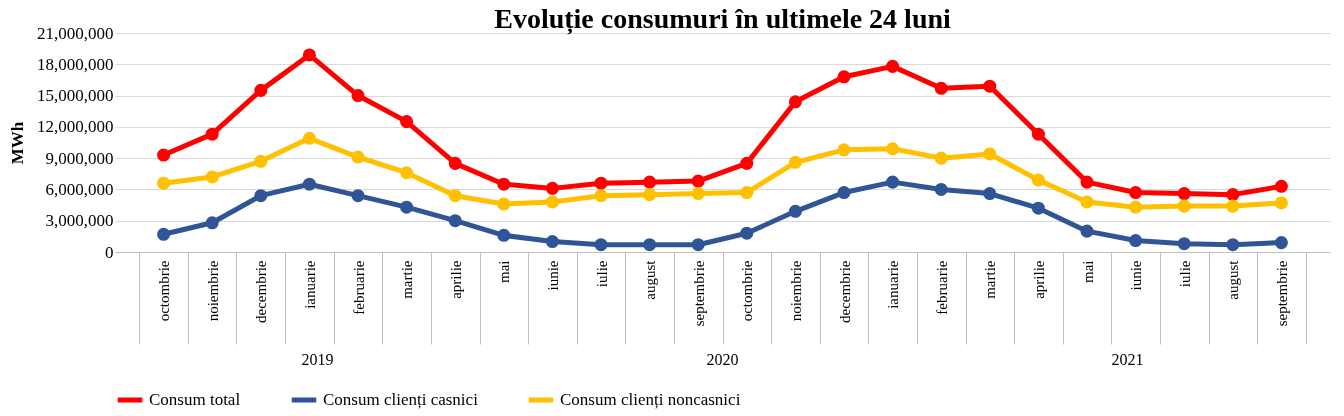 The height and width of the screenshot is (416, 1344). What do you see at coordinates (75, 33) in the screenshot?
I see `y-tick-label: 21,000,000` at bounding box center [75, 33].